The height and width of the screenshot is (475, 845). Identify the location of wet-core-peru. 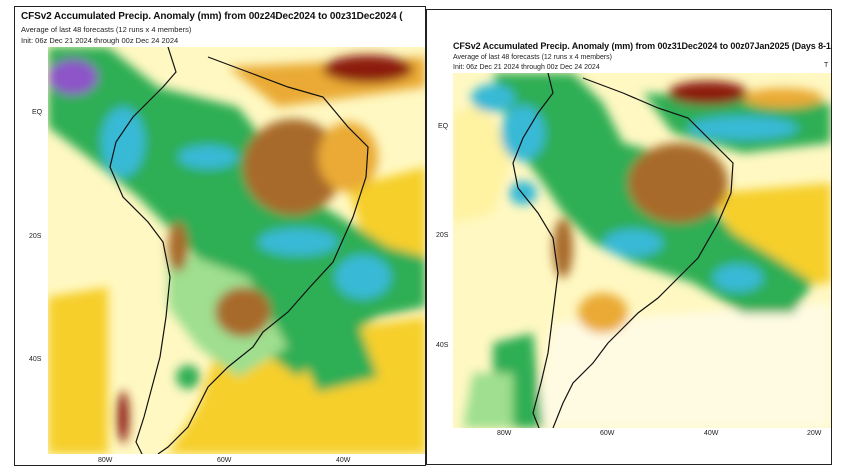
(523, 193).